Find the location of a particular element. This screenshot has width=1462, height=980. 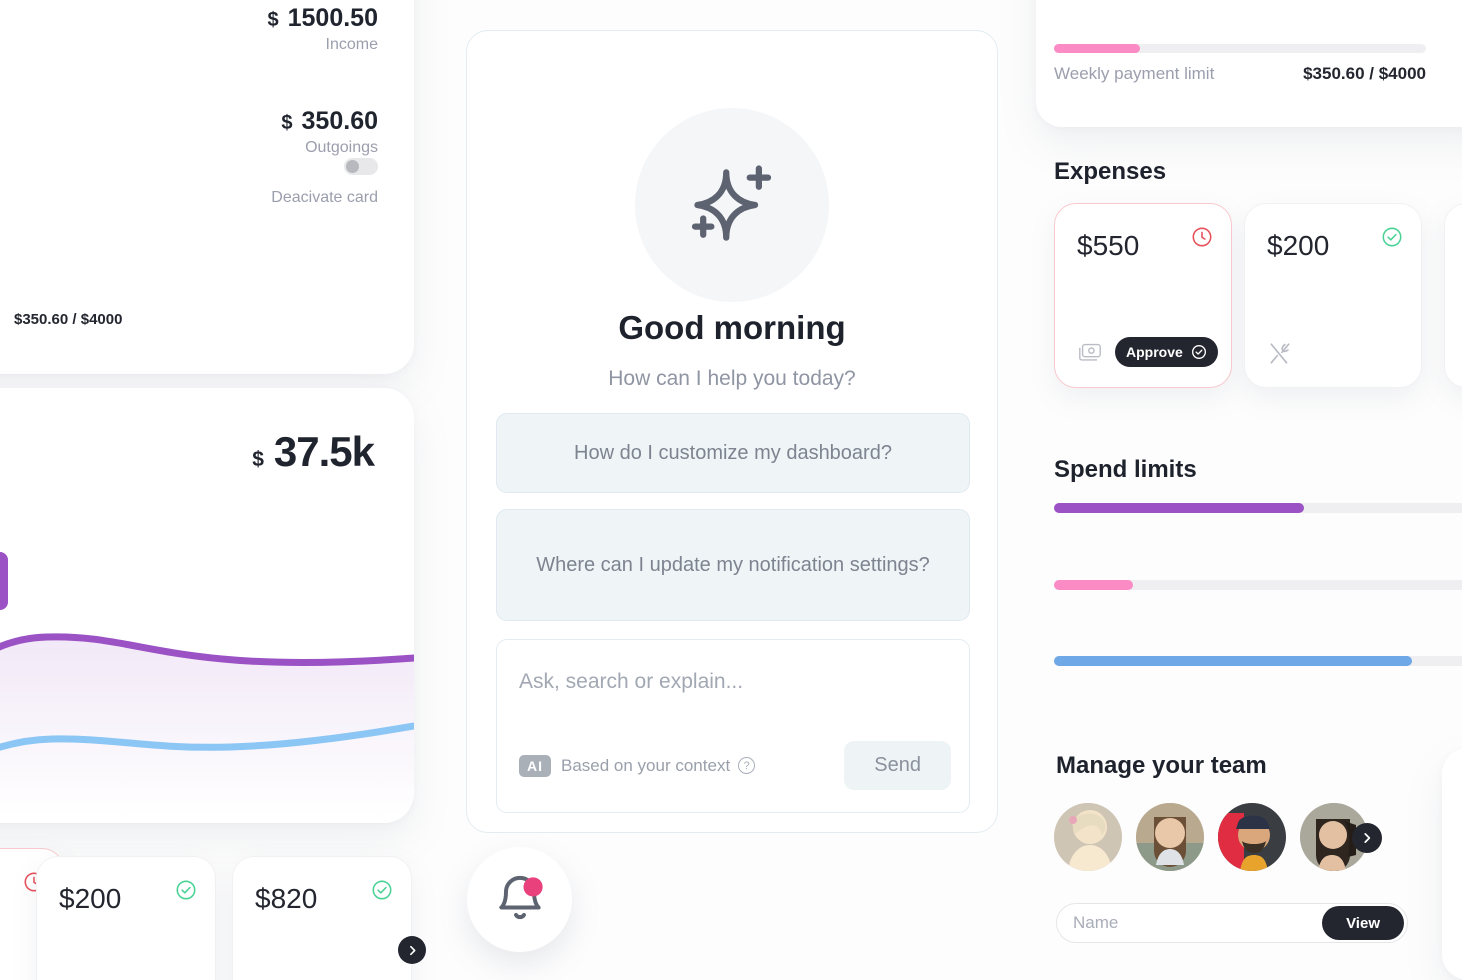

chart-line-blue is located at coordinates (207, 736).